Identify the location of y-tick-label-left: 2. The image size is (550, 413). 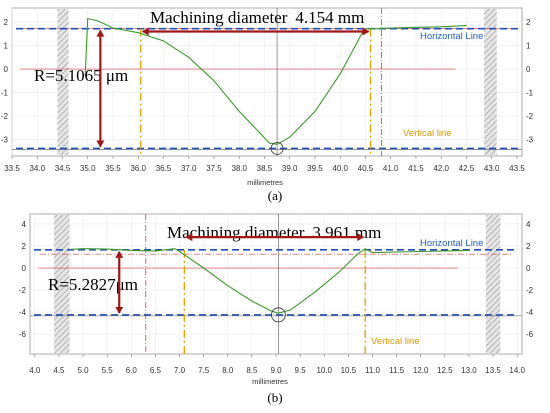
(24, 246).